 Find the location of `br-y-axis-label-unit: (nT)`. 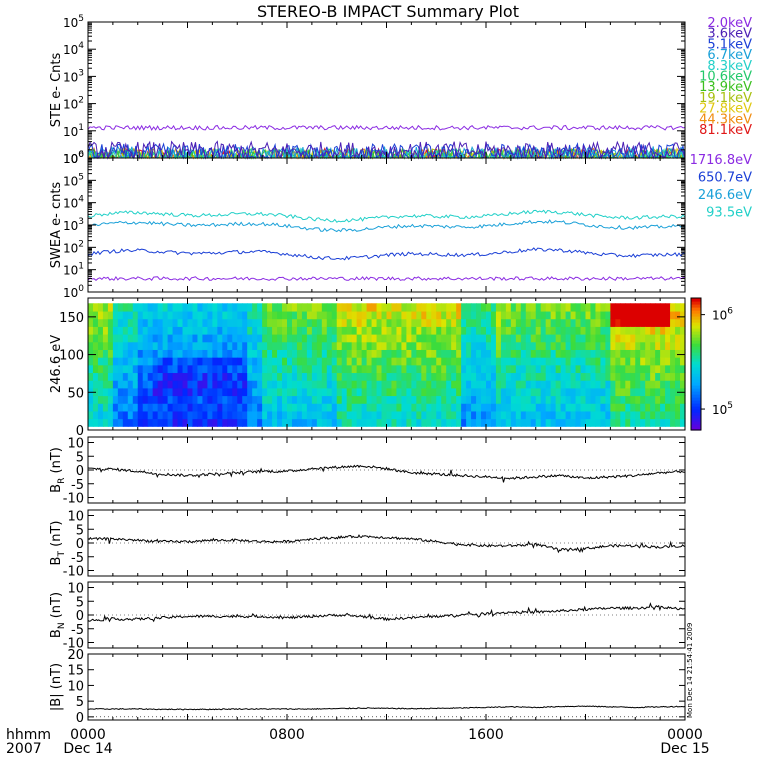

br-y-axis-label-unit: (nT) is located at coordinates (56, 462).